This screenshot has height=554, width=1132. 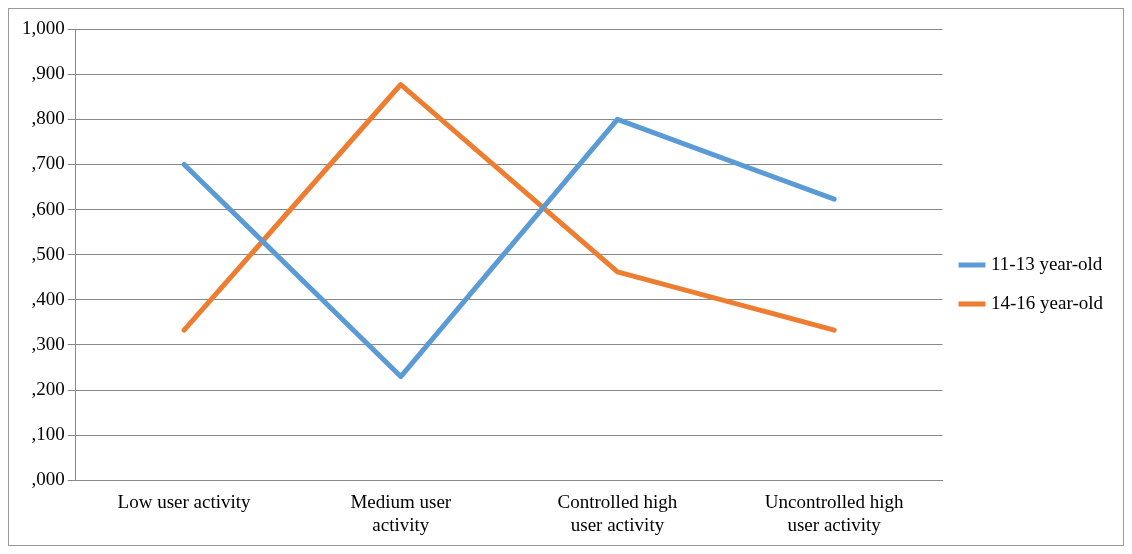 What do you see at coordinates (48, 298) in the screenshot?
I see `y-tick-label: ,400` at bounding box center [48, 298].